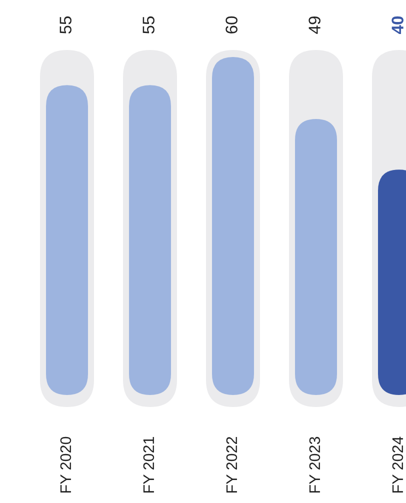  What do you see at coordinates (398, 464) in the screenshot?
I see `x-tick-label: FY 2024` at bounding box center [398, 464].